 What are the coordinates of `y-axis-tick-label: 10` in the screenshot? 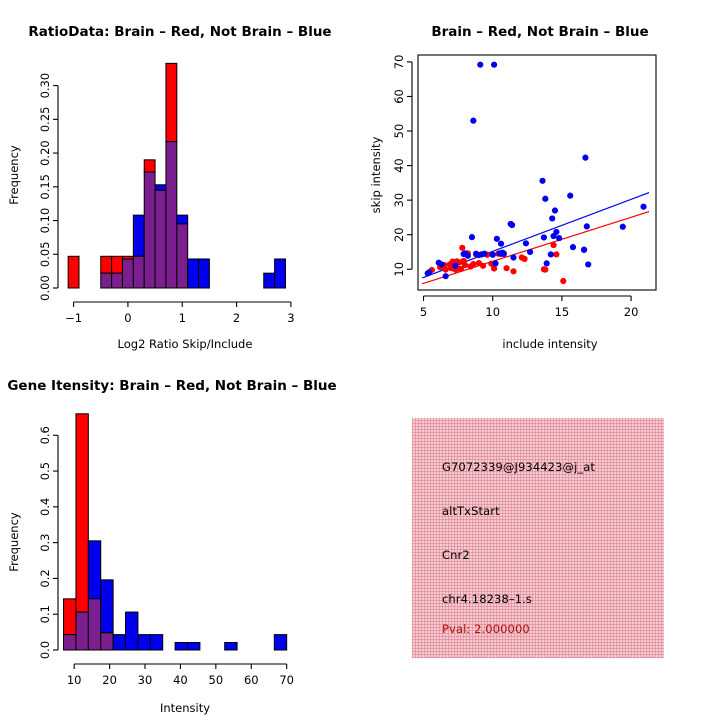 It's located at (399, 269).